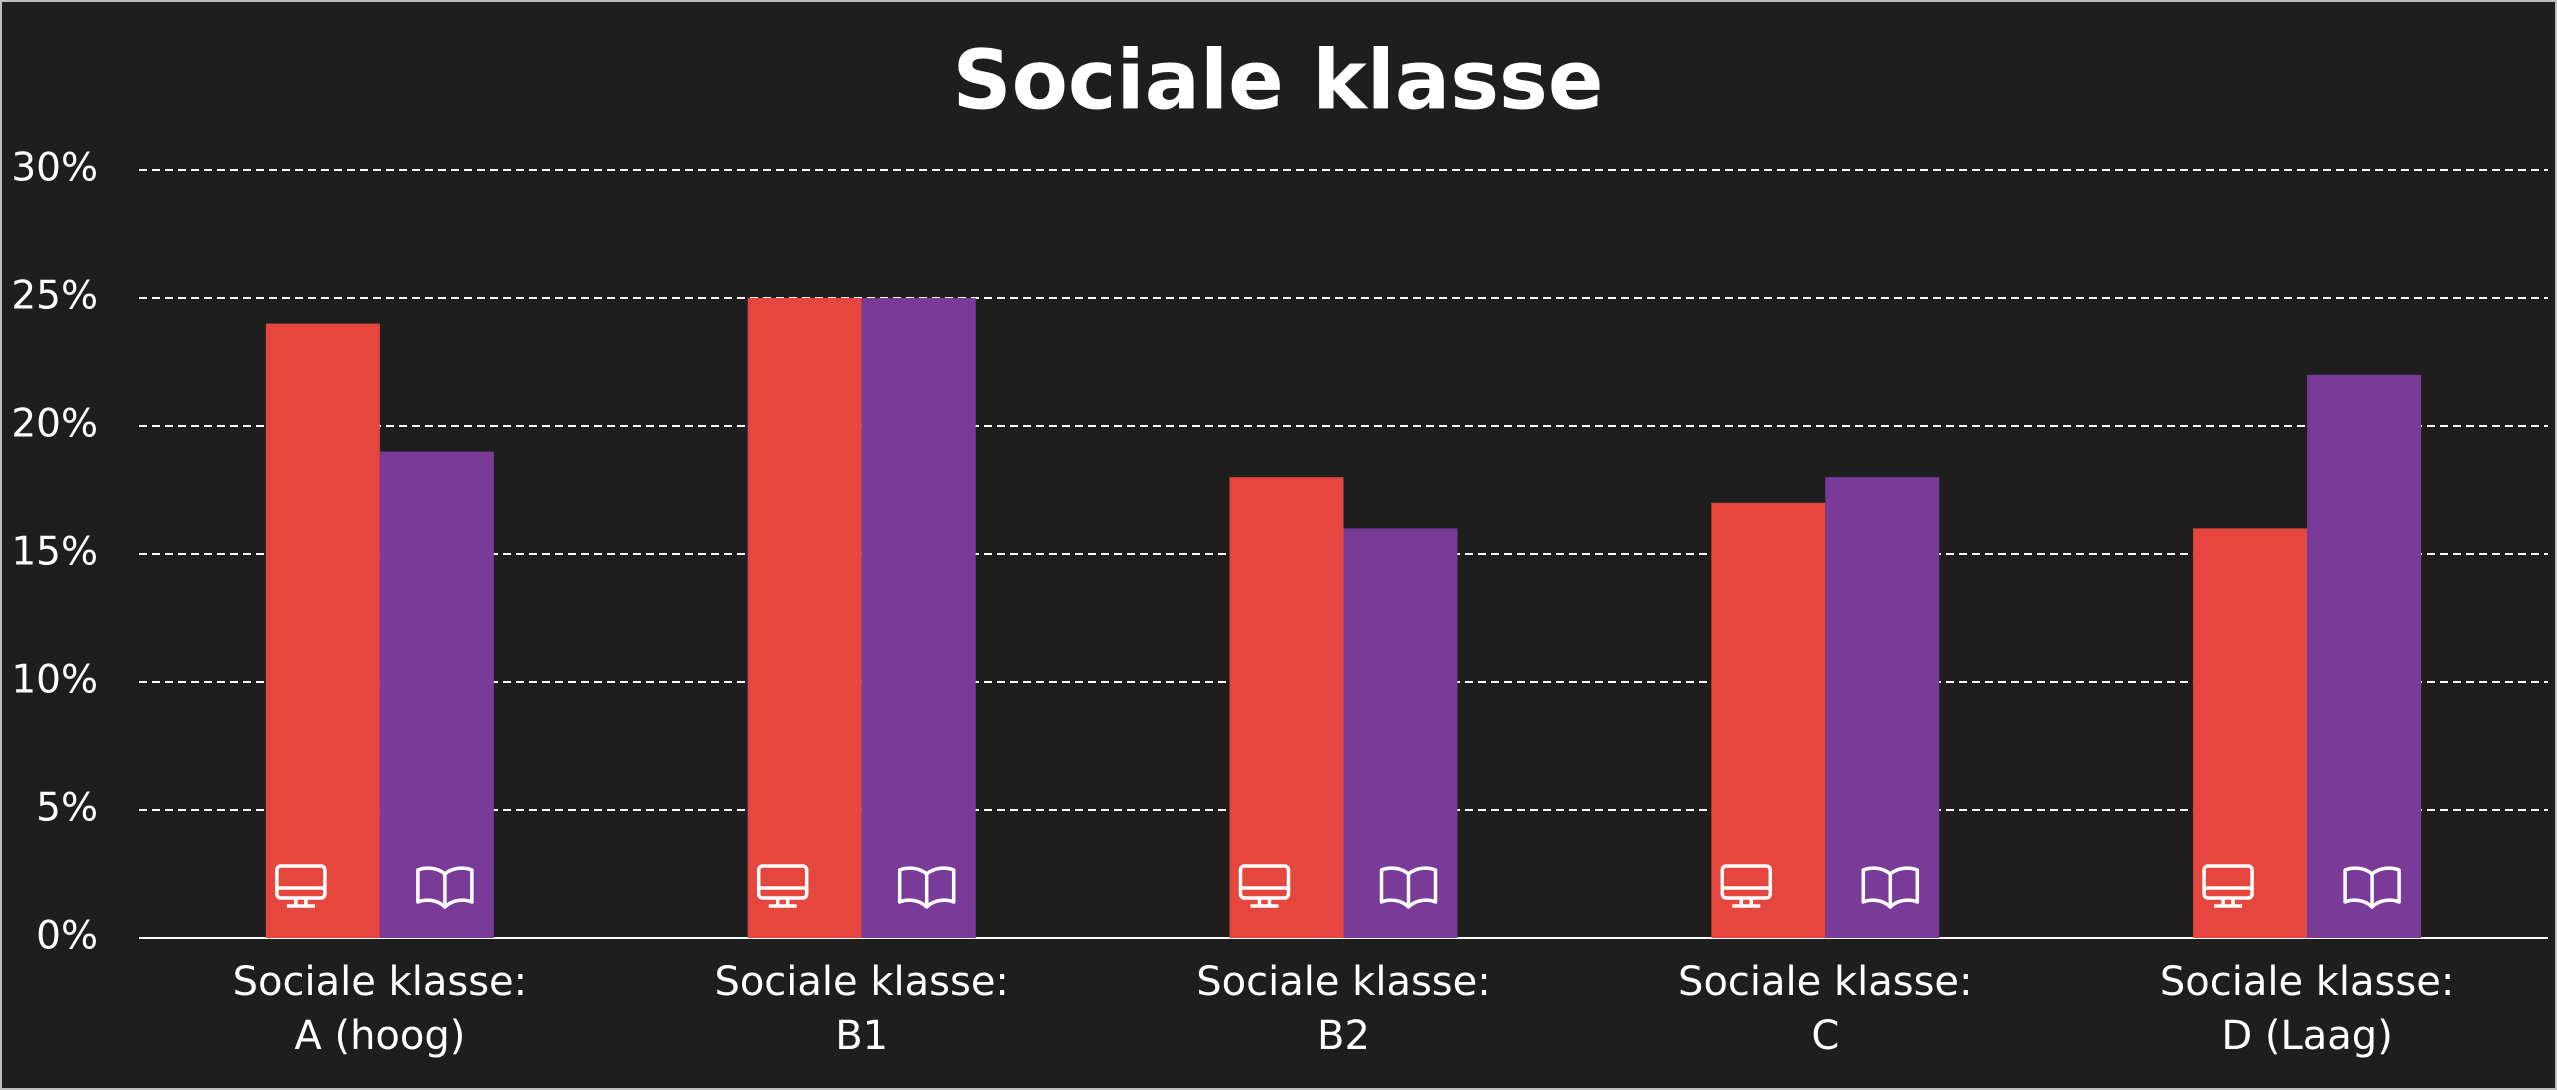 Image resolution: width=2557 pixels, height=1090 pixels. I want to click on y-tick-label: 5%, so click(67, 808).